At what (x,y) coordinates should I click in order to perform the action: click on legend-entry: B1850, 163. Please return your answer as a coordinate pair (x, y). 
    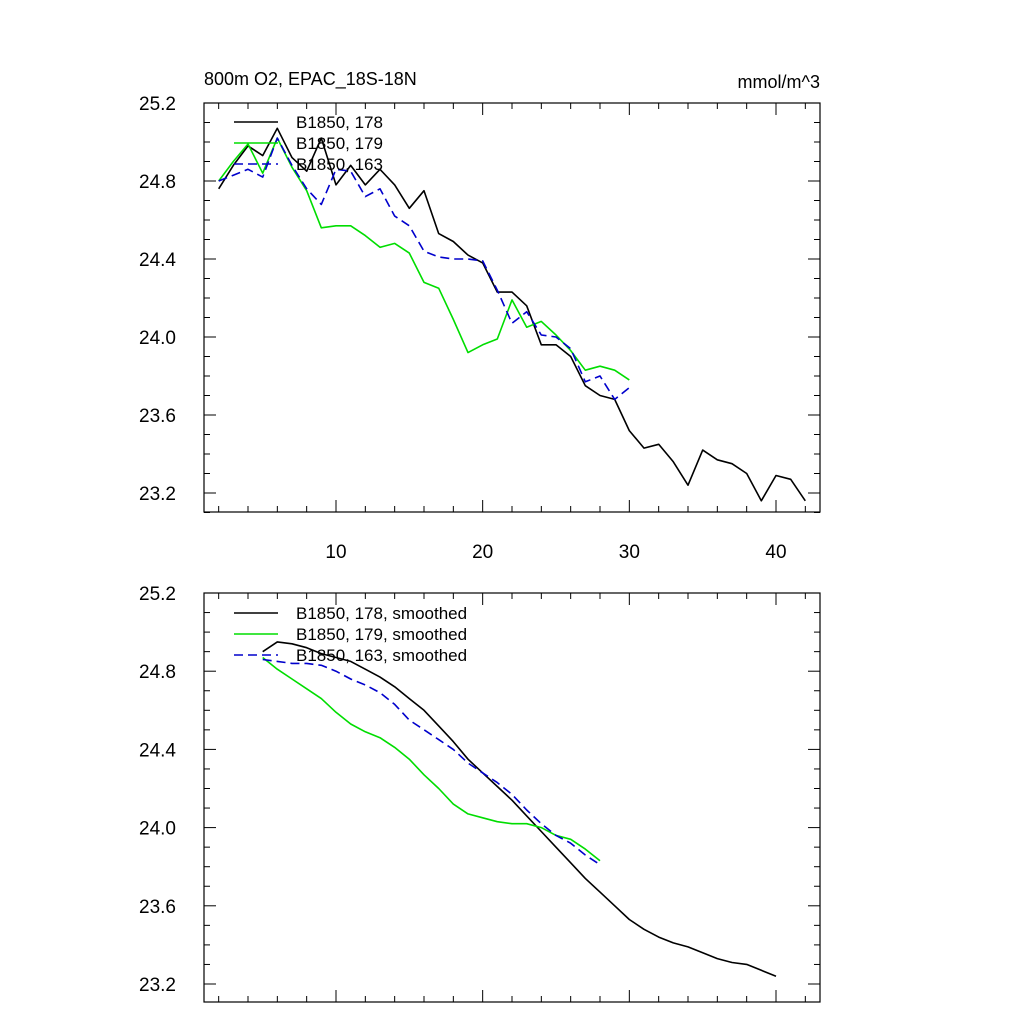
    Looking at the image, I should click on (339, 164).